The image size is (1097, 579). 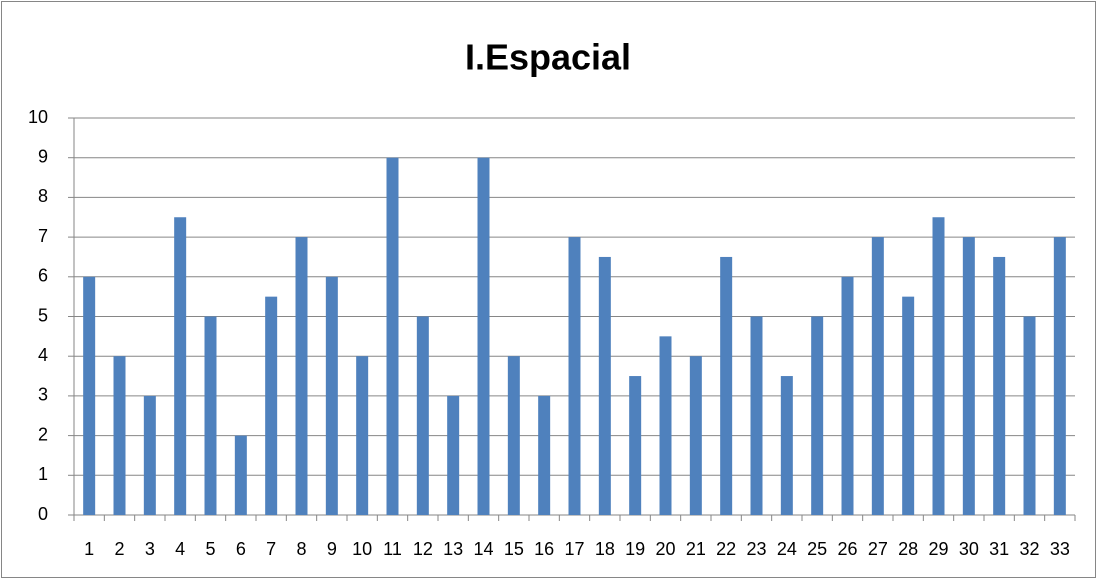 I want to click on x-tick-label: 33, so click(x=1060, y=549).